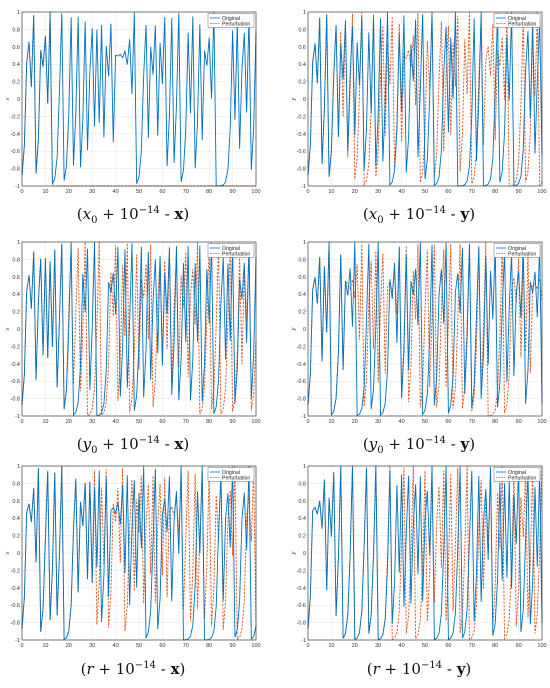  I want to click on caption-c: (y0 + 10−14 - x), so click(133, 445).